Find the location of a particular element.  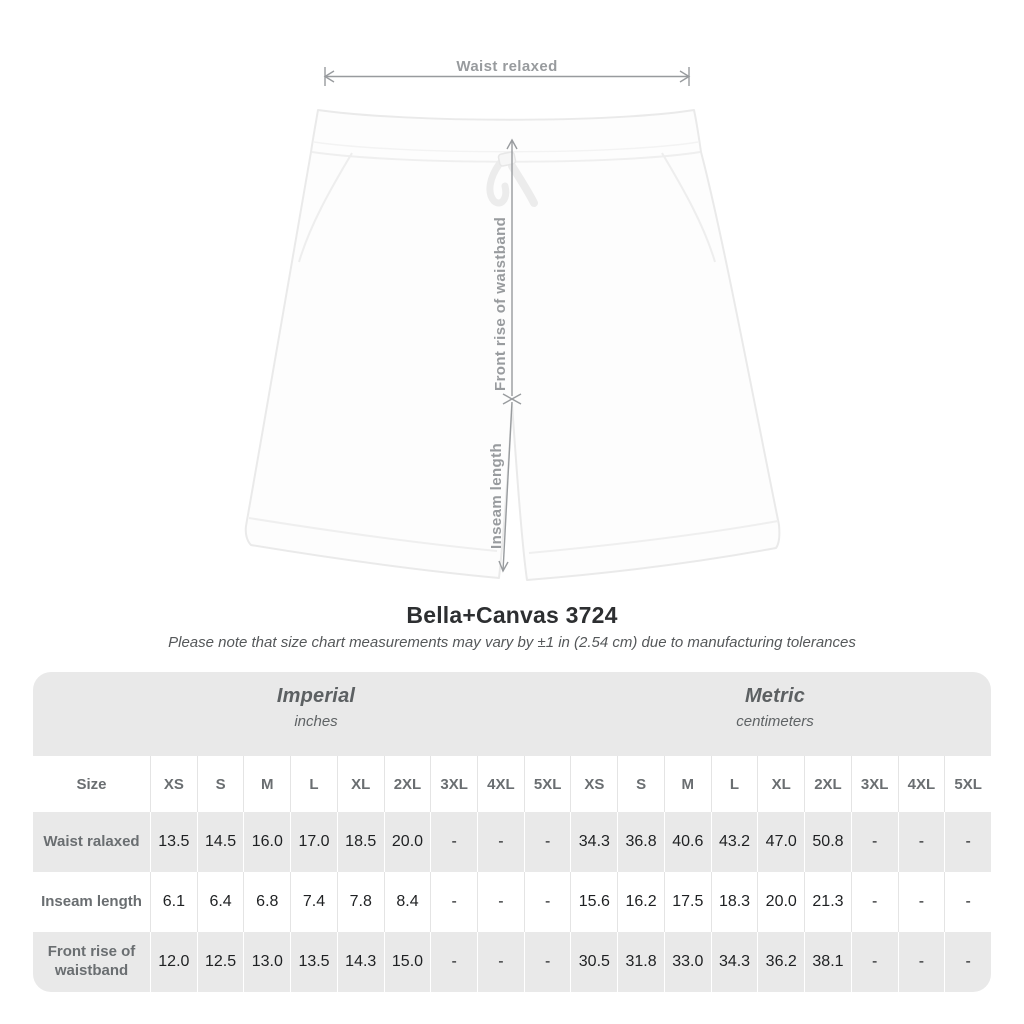

metric-size-header: XL is located at coordinates (780, 784).